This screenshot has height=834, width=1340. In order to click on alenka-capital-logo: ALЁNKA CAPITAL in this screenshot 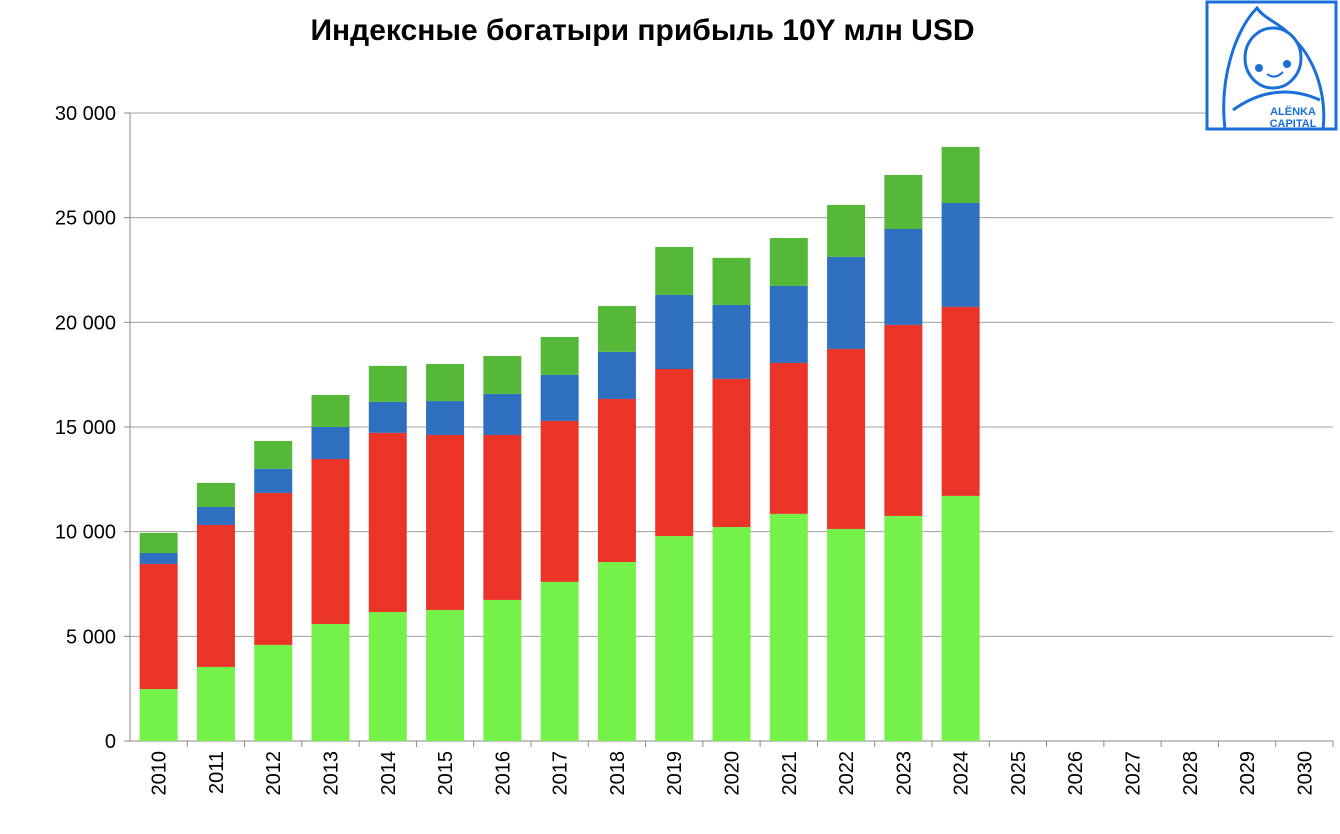, I will do `click(1271, 65)`.